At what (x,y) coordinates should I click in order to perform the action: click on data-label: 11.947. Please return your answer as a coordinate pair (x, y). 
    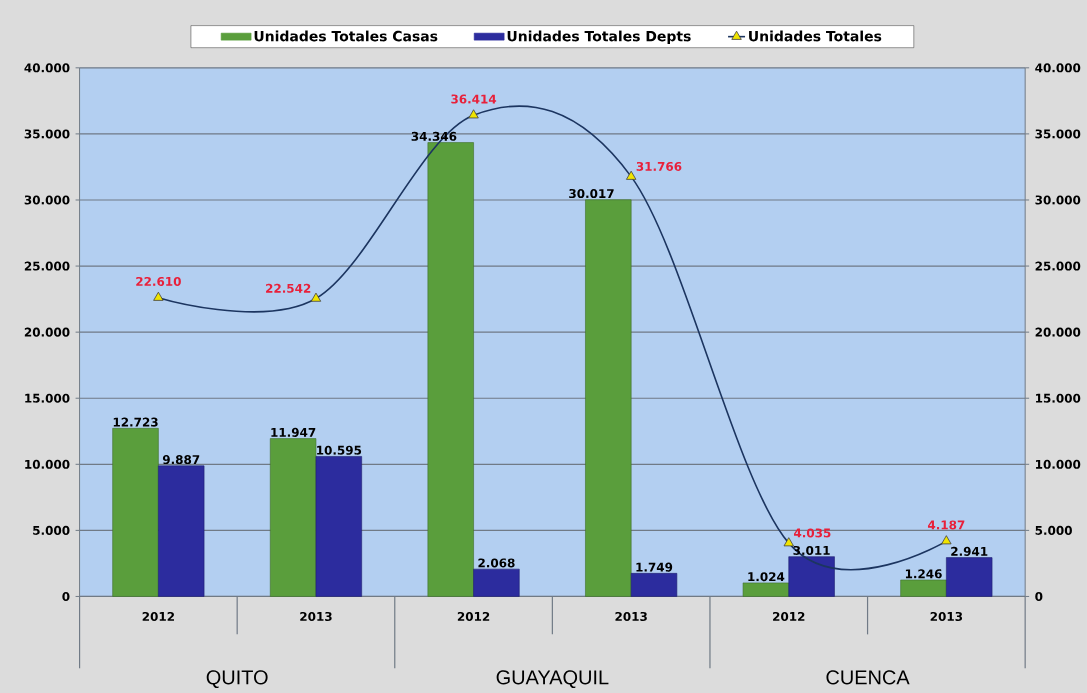
    Looking at the image, I should click on (293, 432).